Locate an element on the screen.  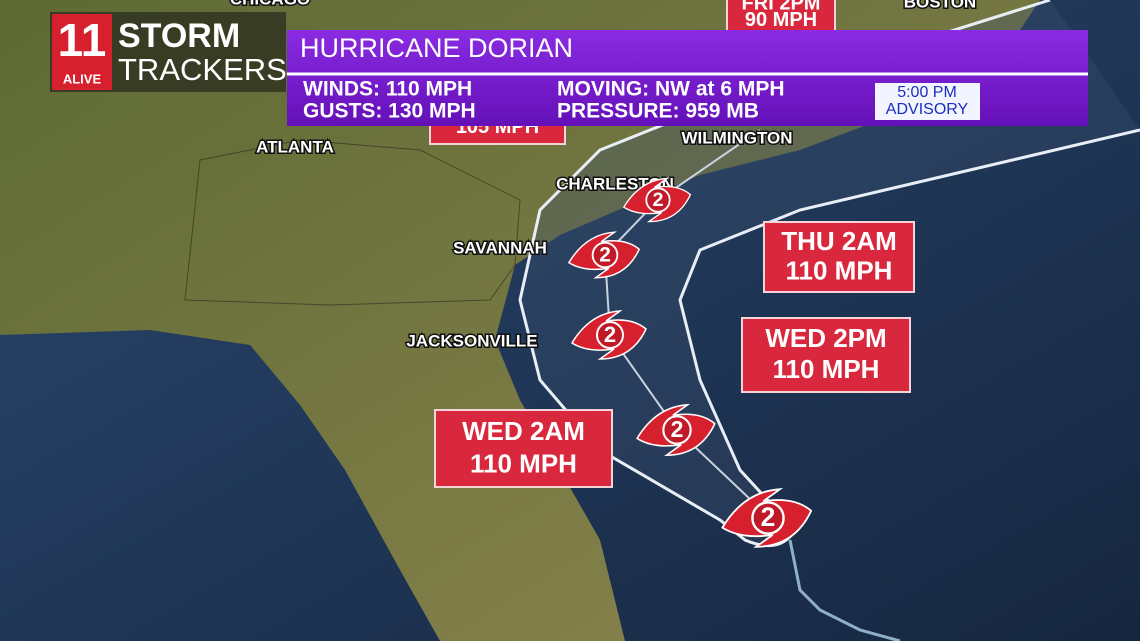
banner-title: HURRICANE DORIAN is located at coordinates (436, 48).